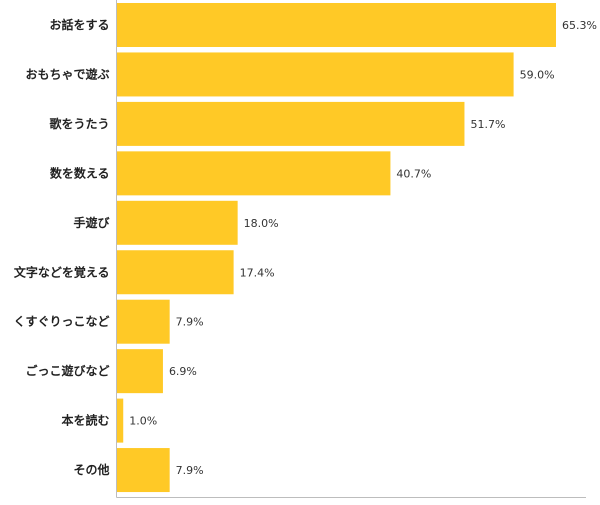  What do you see at coordinates (537, 74) in the screenshot?
I see `value-label-1: 59.0%` at bounding box center [537, 74].